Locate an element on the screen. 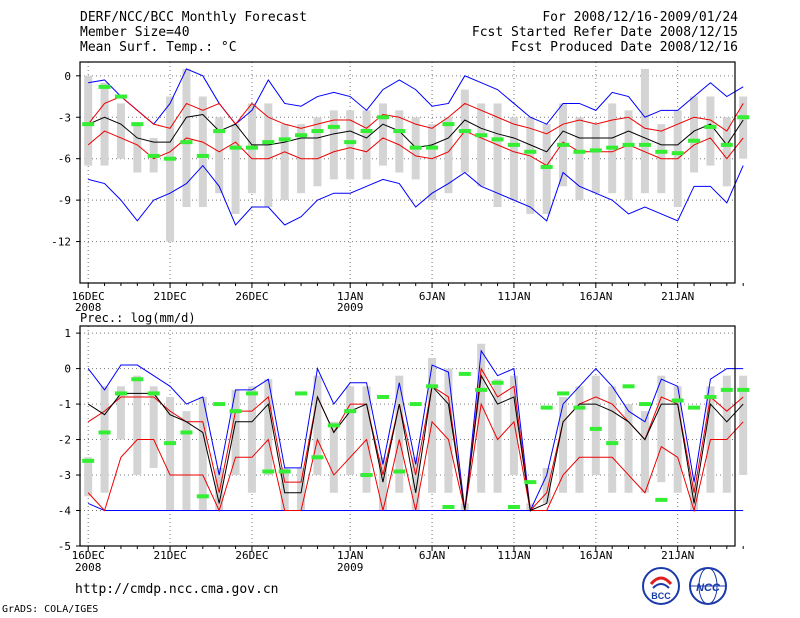  forecast-title: DERF/NCC/BCC Monthly Forecast is located at coordinates (193, 17).